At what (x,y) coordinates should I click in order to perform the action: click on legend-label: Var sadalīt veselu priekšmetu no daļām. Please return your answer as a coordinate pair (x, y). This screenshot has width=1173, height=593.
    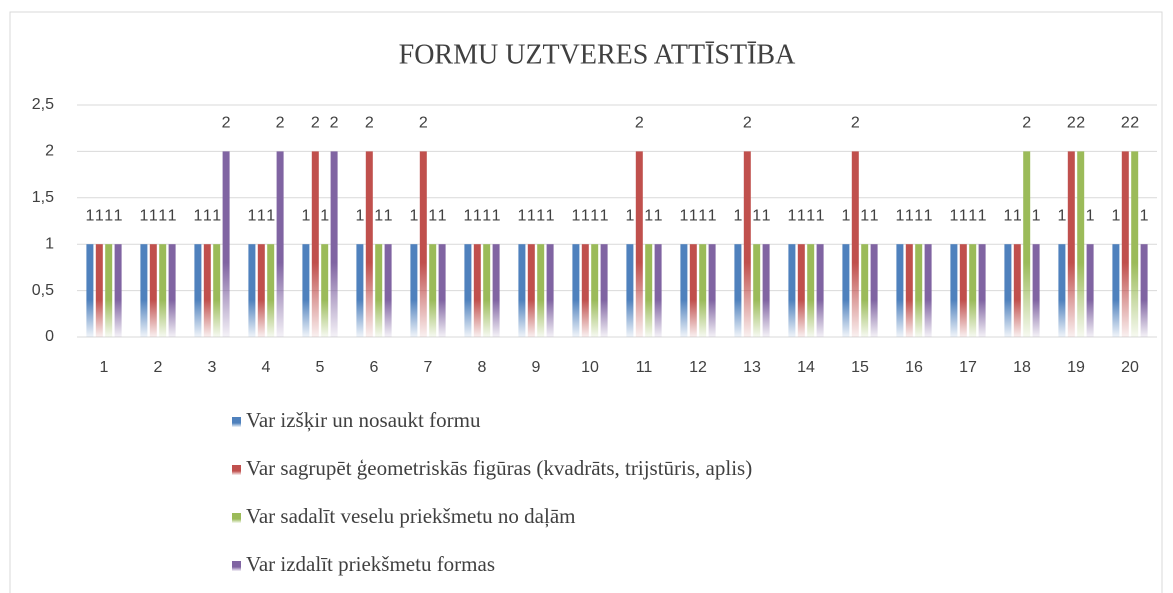
    Looking at the image, I should click on (411, 516).